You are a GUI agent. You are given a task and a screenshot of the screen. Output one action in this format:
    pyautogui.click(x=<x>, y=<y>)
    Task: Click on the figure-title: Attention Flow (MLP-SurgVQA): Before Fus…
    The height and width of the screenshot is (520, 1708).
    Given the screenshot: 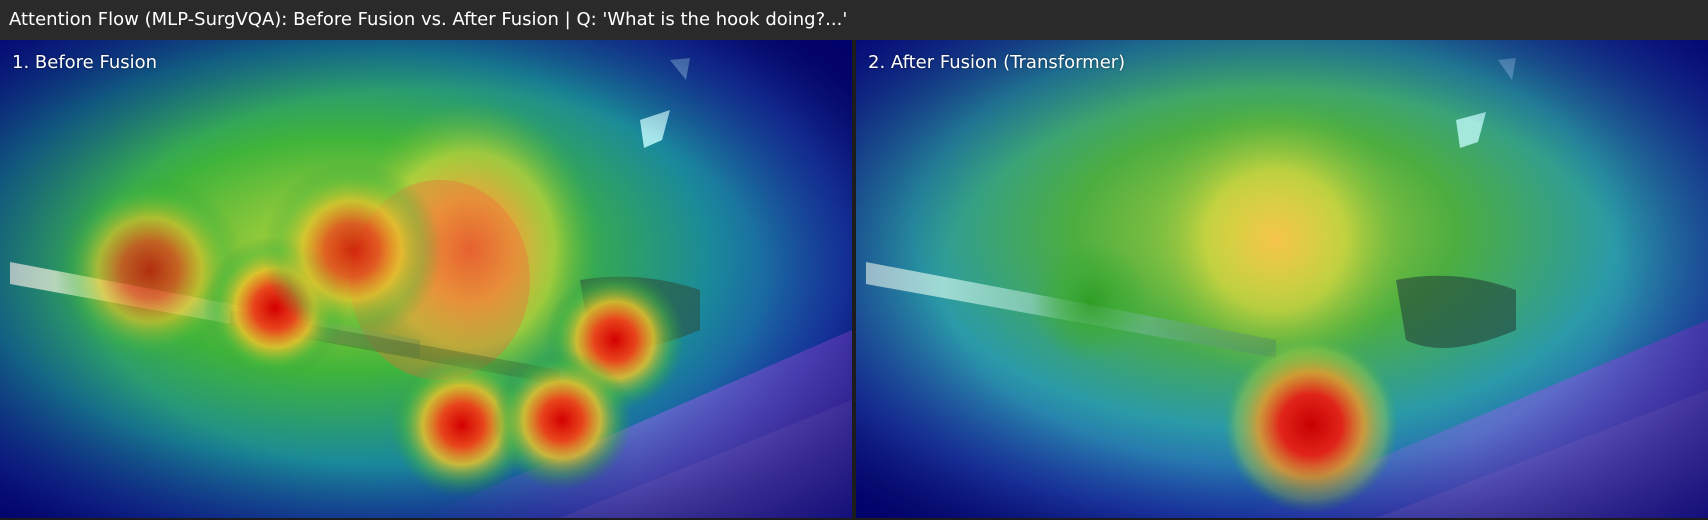 What is the action you would take?
    pyautogui.click(x=854, y=20)
    